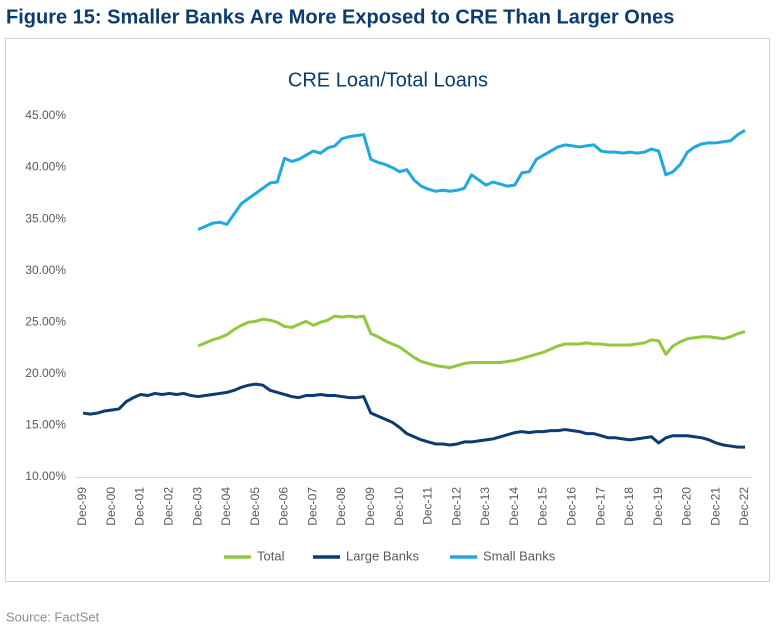 The image size is (781, 635). What do you see at coordinates (571, 506) in the screenshot?
I see `x-tick-label: Dec-16` at bounding box center [571, 506].